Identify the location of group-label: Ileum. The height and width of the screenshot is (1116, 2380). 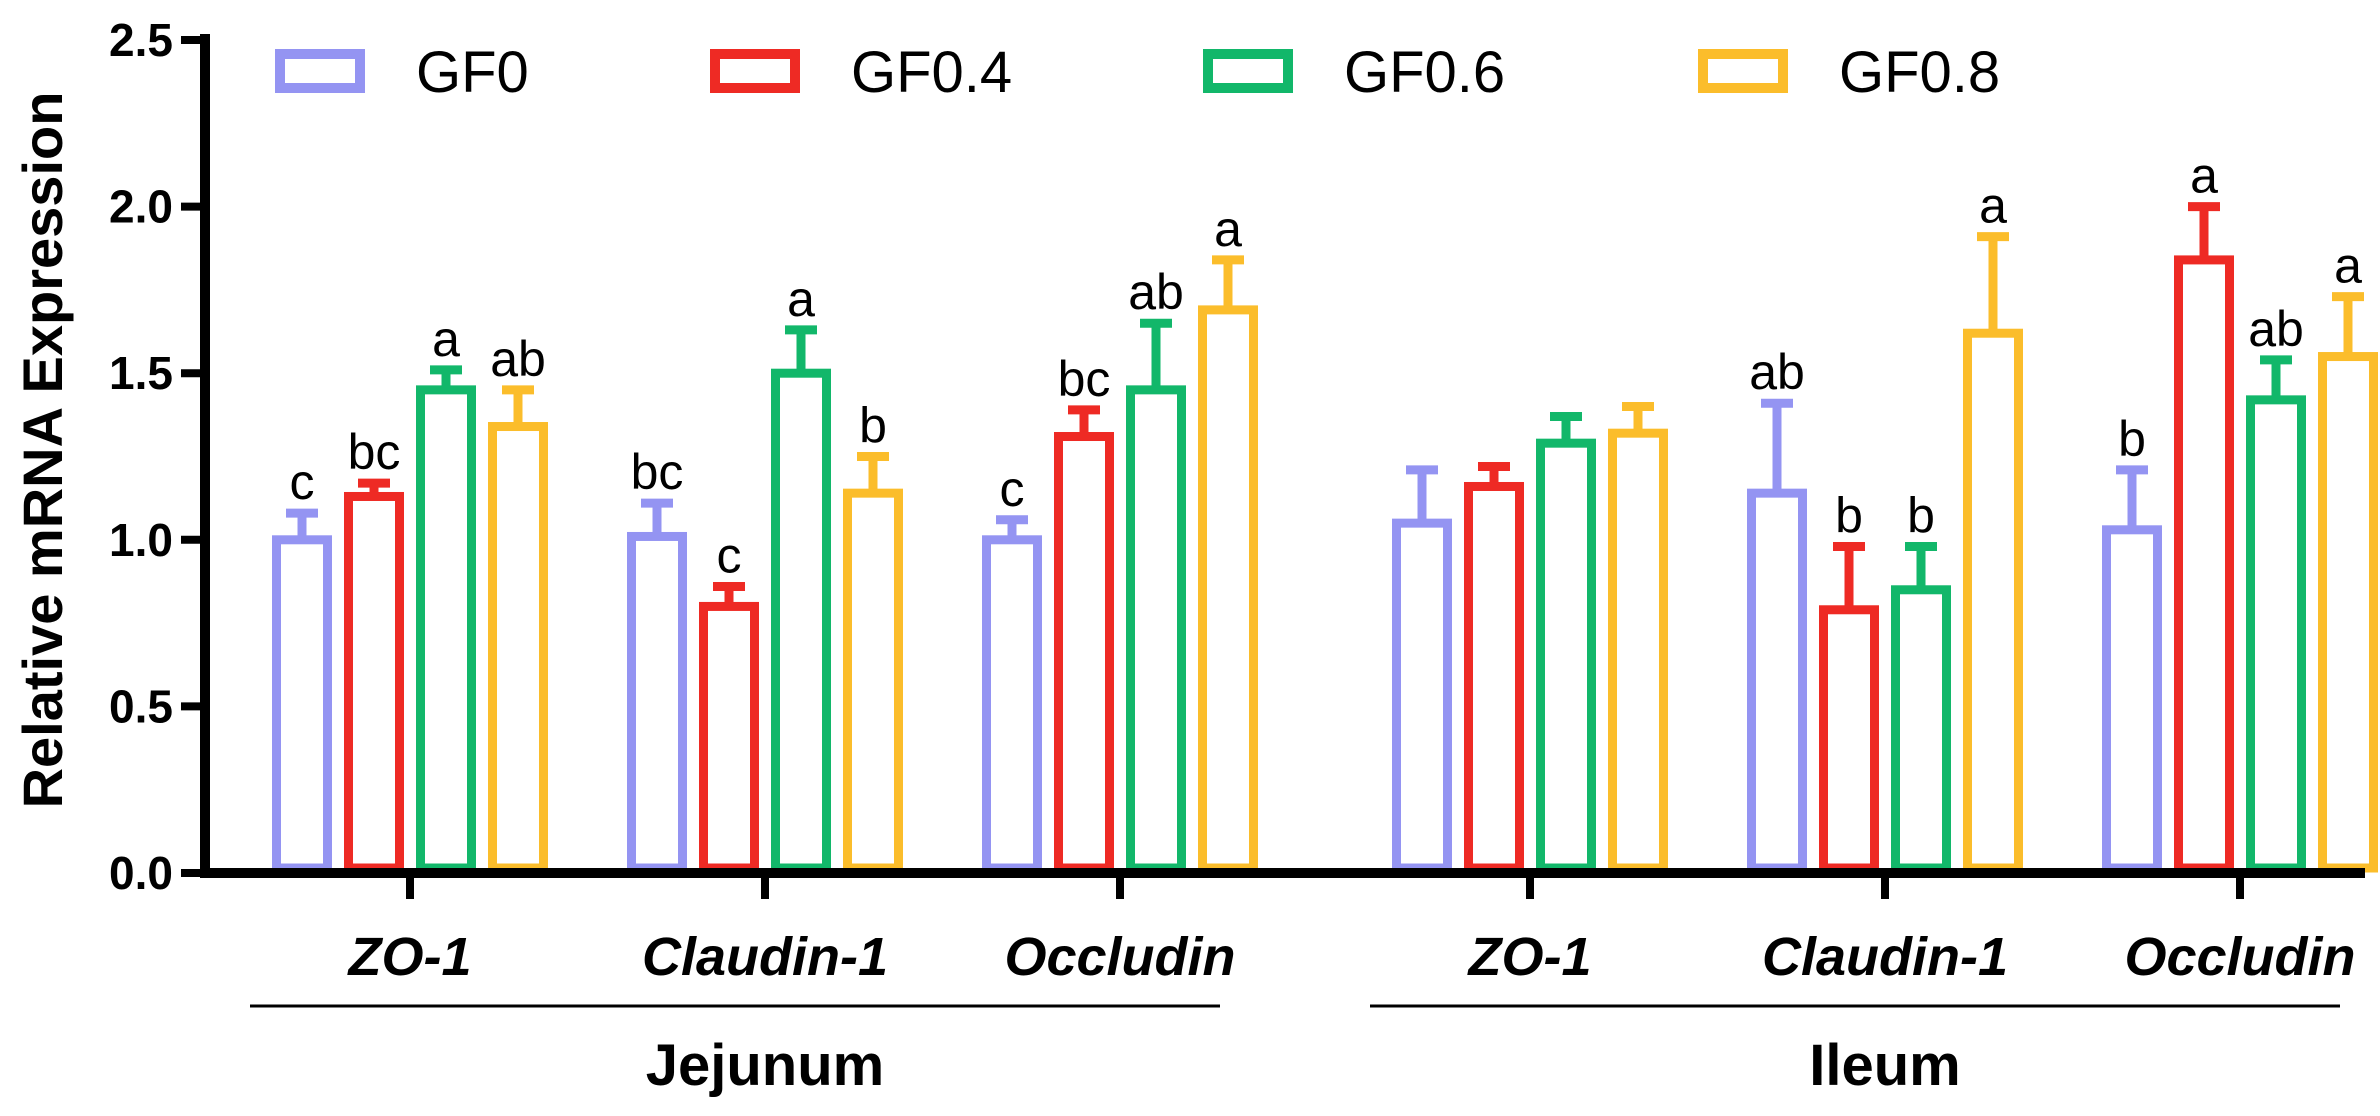
(1885, 1065).